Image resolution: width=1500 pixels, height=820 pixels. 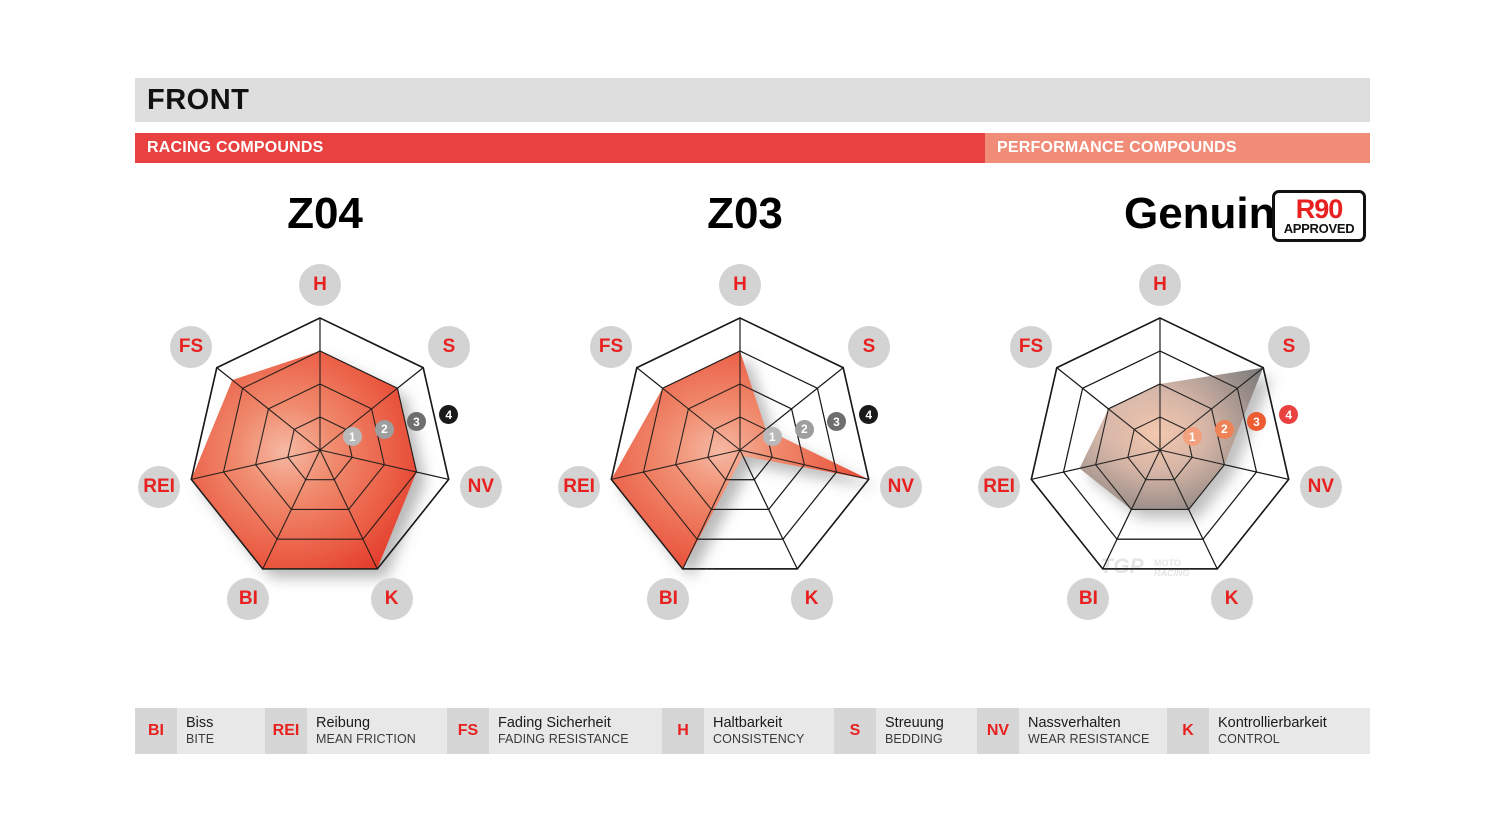 I want to click on legend-text-h: Haltbarkeit CONSISTENCY, so click(x=760, y=731).